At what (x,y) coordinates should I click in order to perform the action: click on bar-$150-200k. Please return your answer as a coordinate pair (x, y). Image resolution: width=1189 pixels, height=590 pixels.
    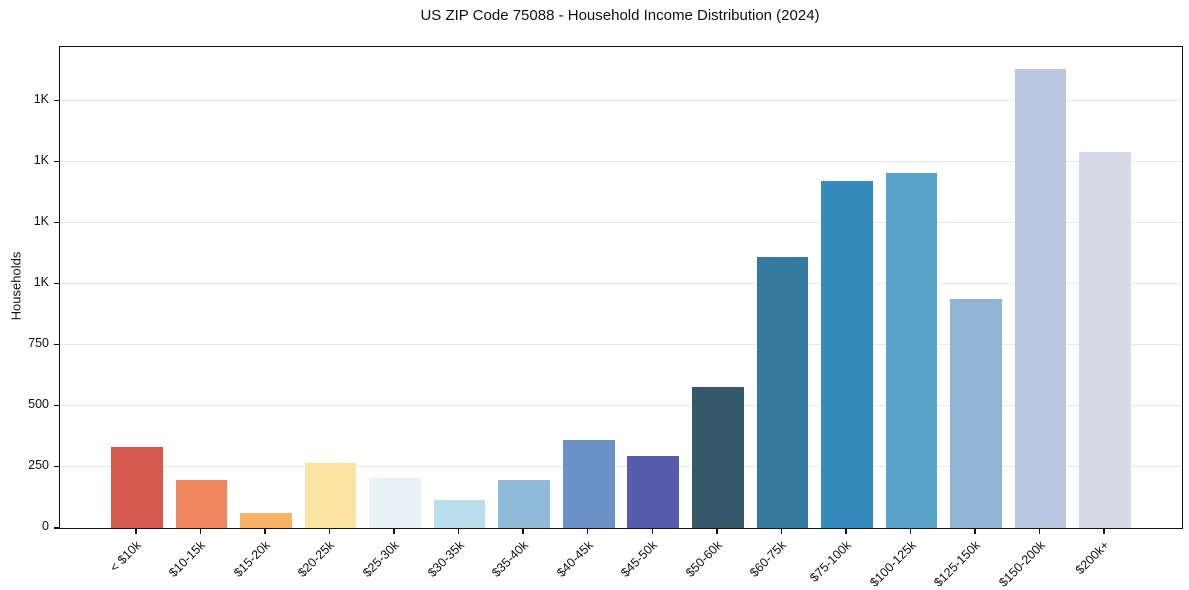
    Looking at the image, I should click on (1040, 298).